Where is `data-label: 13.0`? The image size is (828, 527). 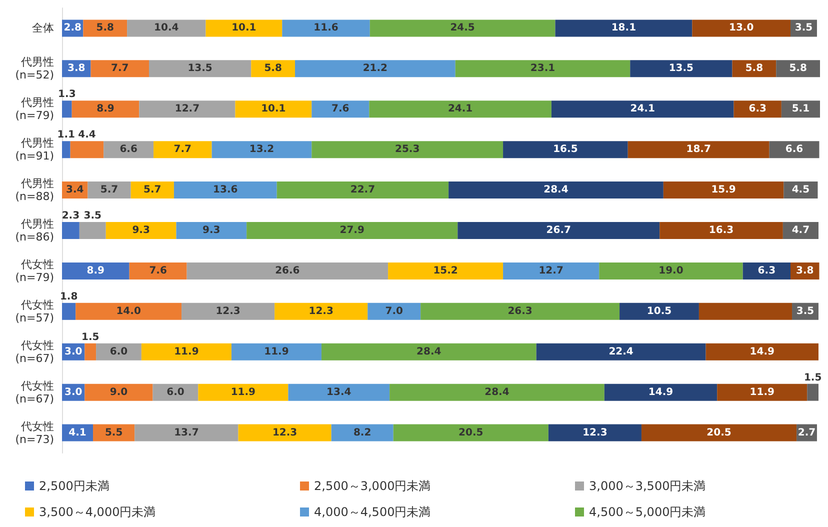
data-label: 13.0 is located at coordinates (741, 28).